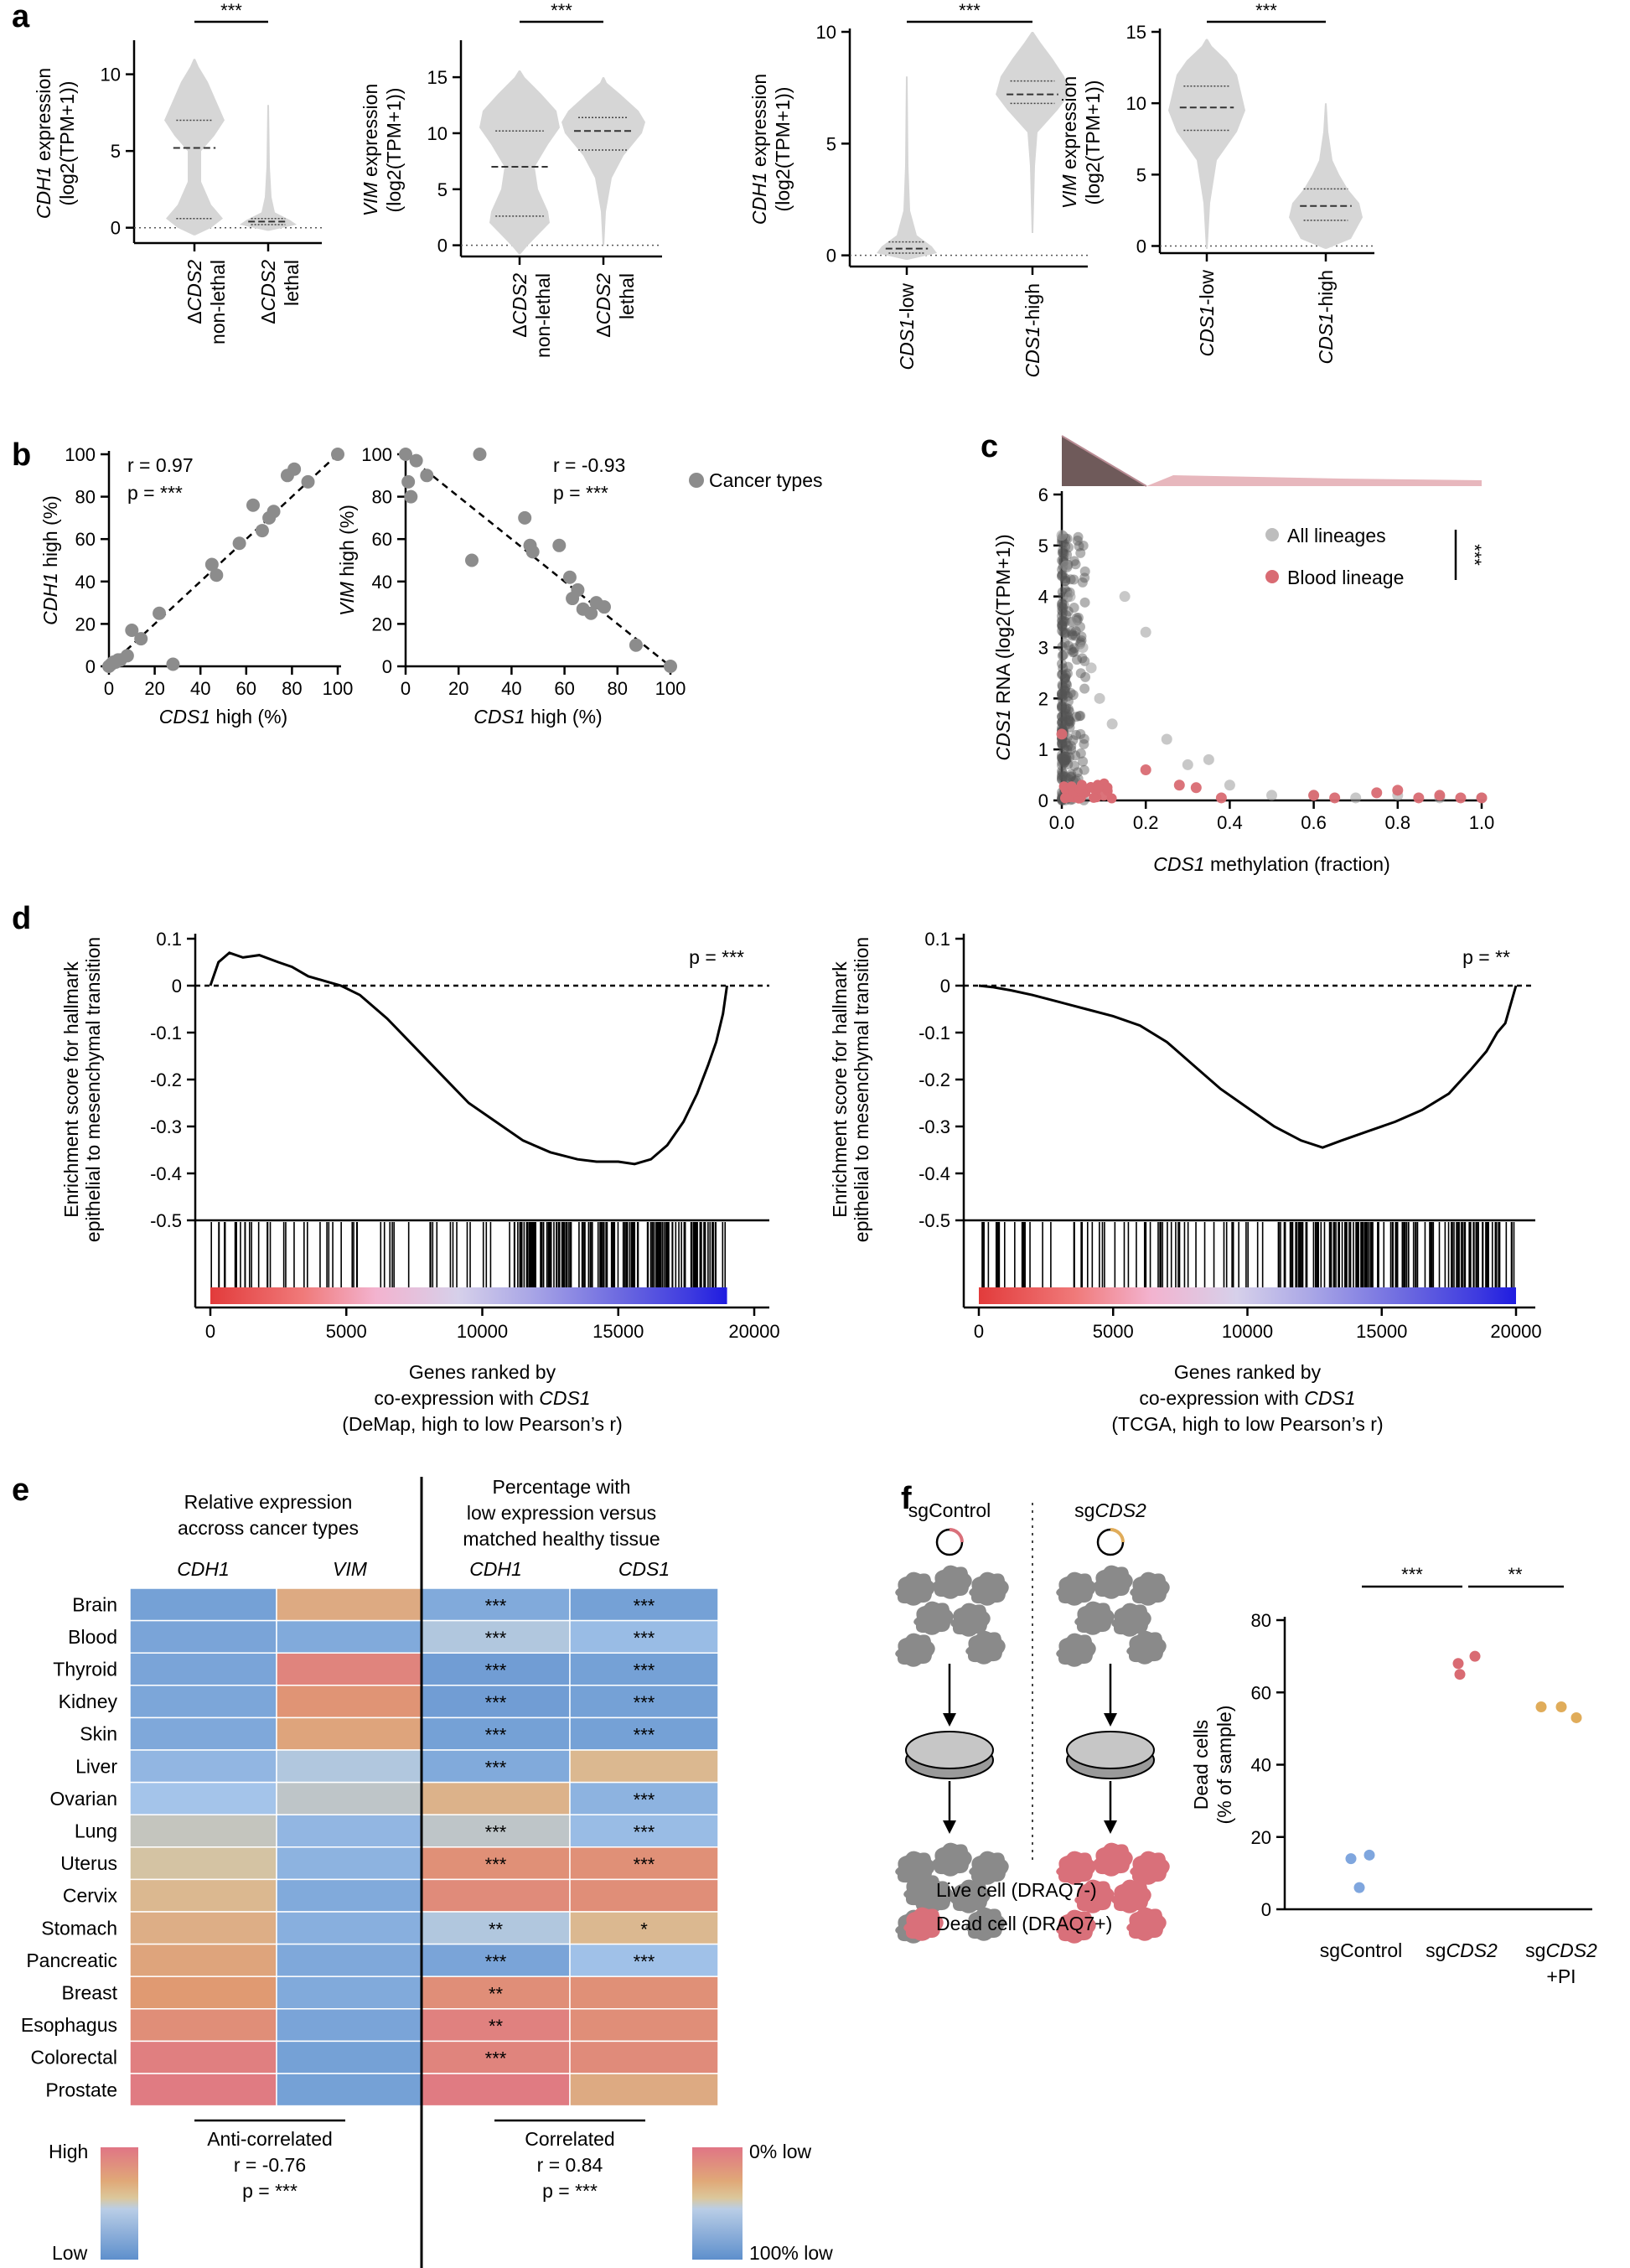  I want to click on category-label-2: CDS1-high, so click(1032, 330).